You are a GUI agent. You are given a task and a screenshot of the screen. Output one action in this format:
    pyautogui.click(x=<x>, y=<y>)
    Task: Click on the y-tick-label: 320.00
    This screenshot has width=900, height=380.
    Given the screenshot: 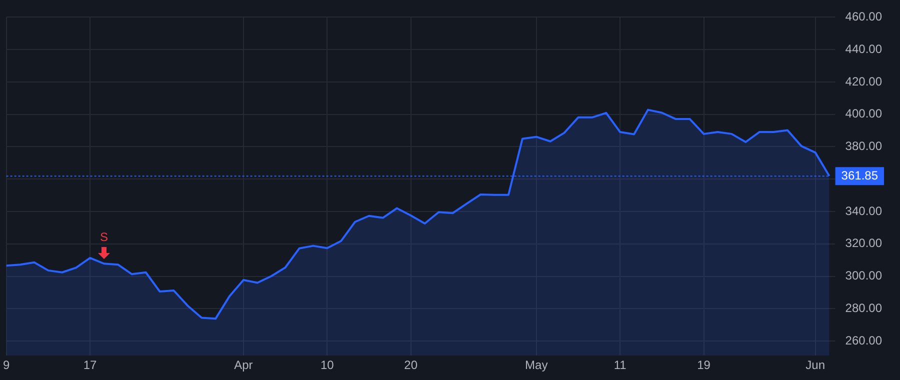 What is the action you would take?
    pyautogui.click(x=863, y=243)
    